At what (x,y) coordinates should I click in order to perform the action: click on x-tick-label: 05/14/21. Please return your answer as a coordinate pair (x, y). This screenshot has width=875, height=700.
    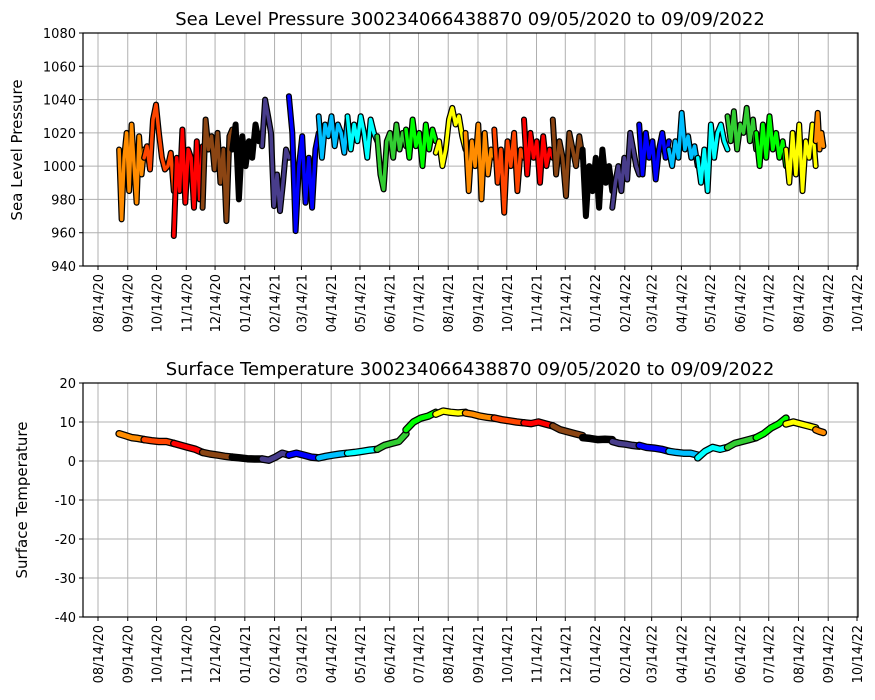
    Looking at the image, I should click on (361, 303).